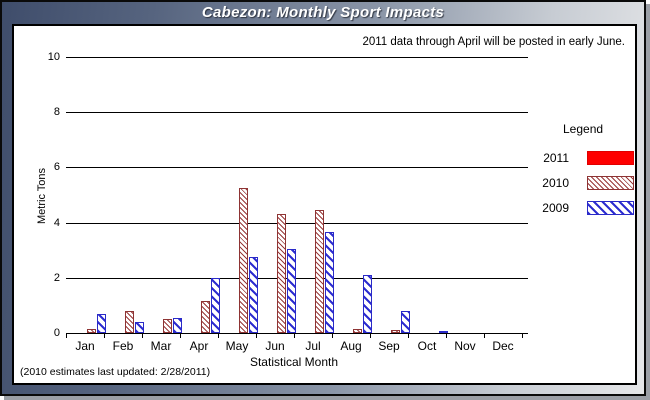 The image size is (650, 400). I want to click on bar-2010-jul, so click(319, 271).